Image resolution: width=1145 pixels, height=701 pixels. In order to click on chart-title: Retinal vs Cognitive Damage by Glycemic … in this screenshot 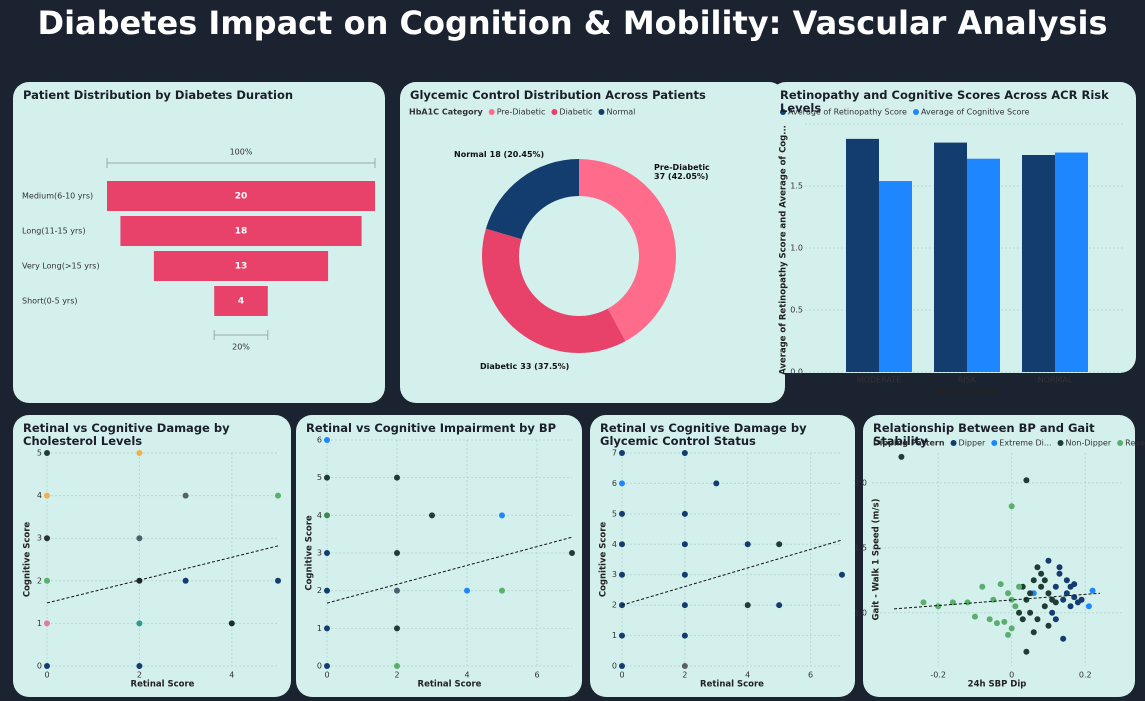, I will do `click(703, 434)`.